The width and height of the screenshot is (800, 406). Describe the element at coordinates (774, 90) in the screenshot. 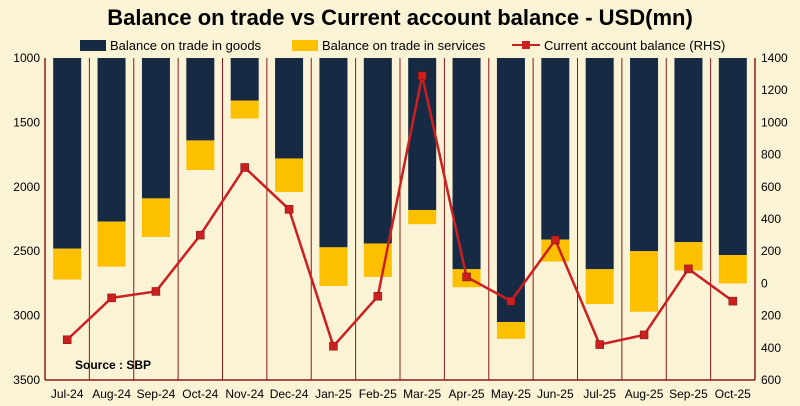

I see `right-tick-label: 1200` at that location.